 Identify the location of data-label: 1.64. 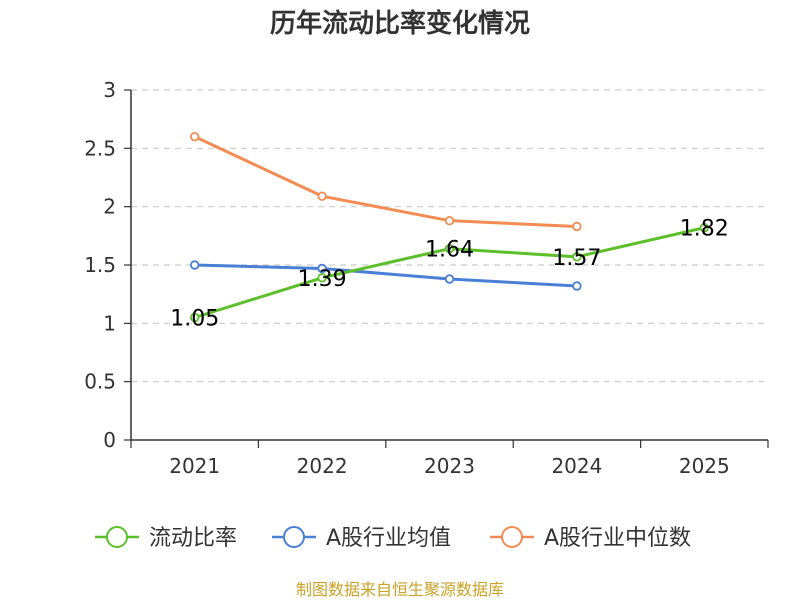
(449, 250).